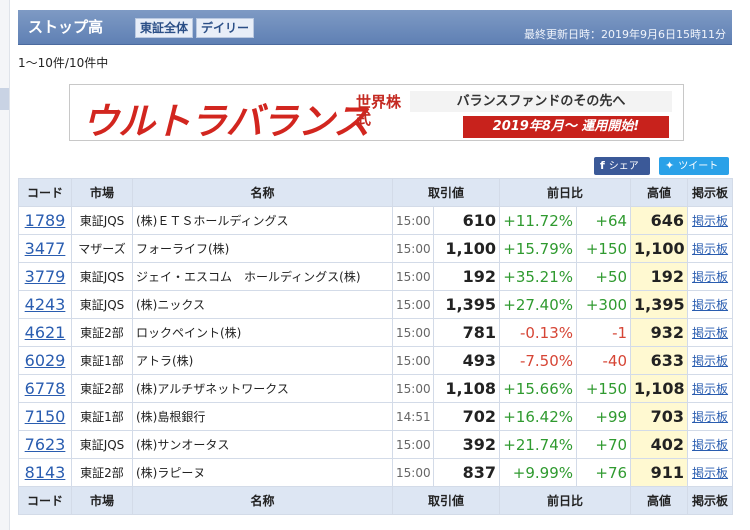 This screenshot has width=750, height=530. Describe the element at coordinates (659, 472) in the screenshot. I see `high-price-cell: 911` at that location.